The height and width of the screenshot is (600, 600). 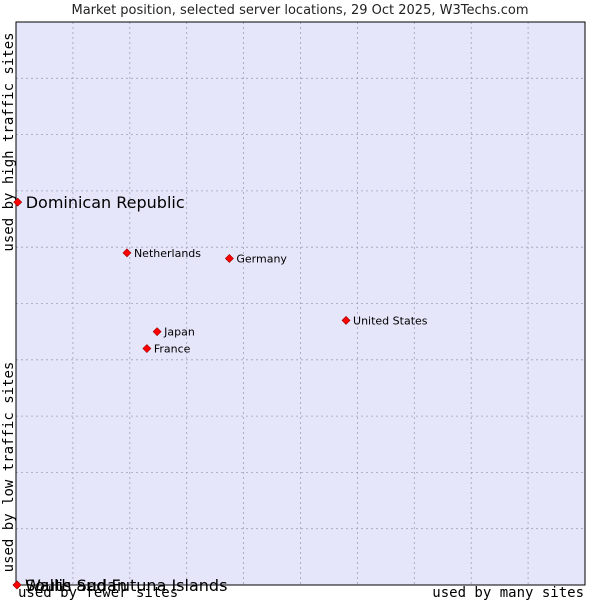 What do you see at coordinates (172, 349) in the screenshot?
I see `data-point-label: France` at bounding box center [172, 349].